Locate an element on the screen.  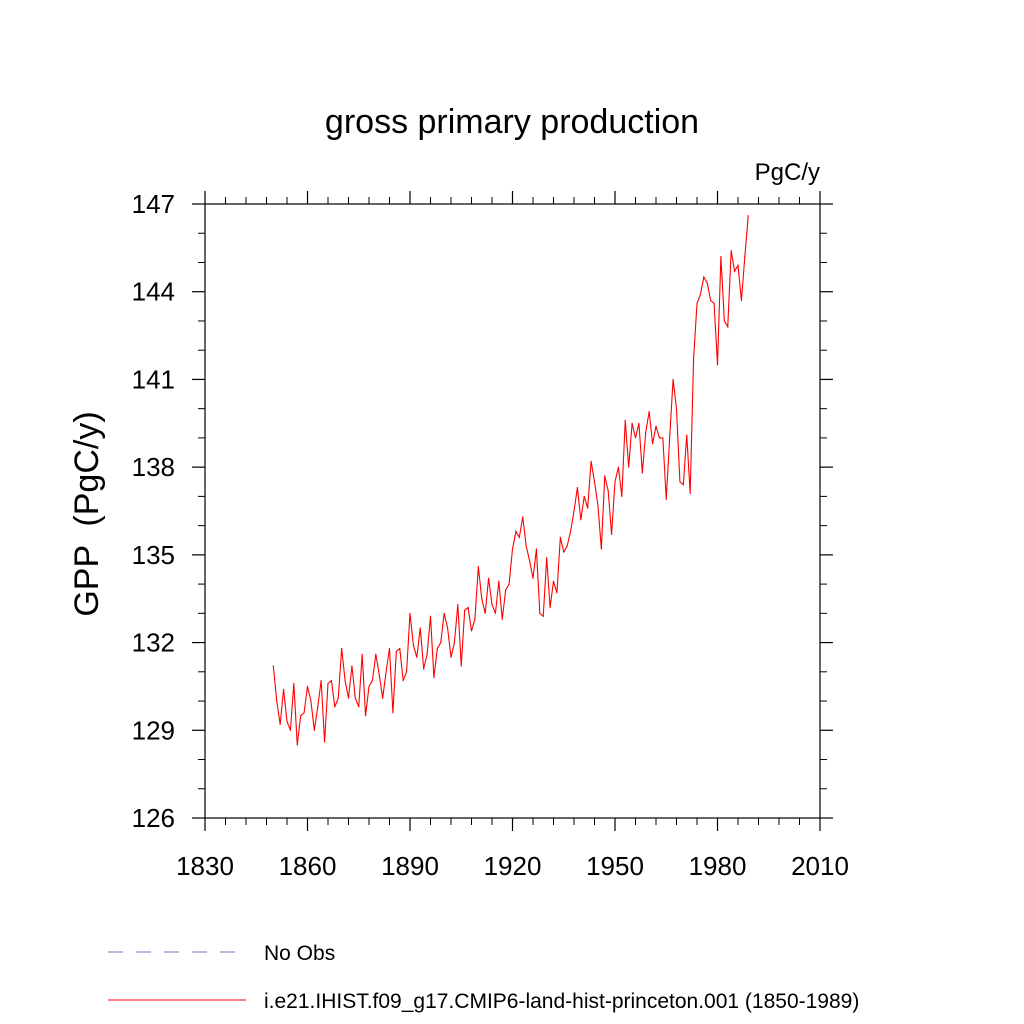
x-tick-label: 1860 is located at coordinates (308, 866).